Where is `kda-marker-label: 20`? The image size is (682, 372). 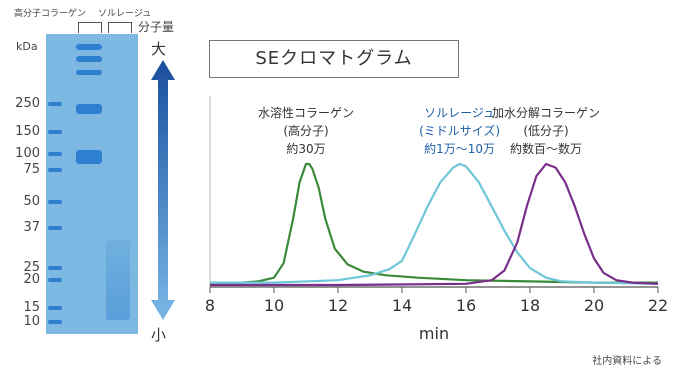
kda-marker-label: 20 is located at coordinates (31, 279).